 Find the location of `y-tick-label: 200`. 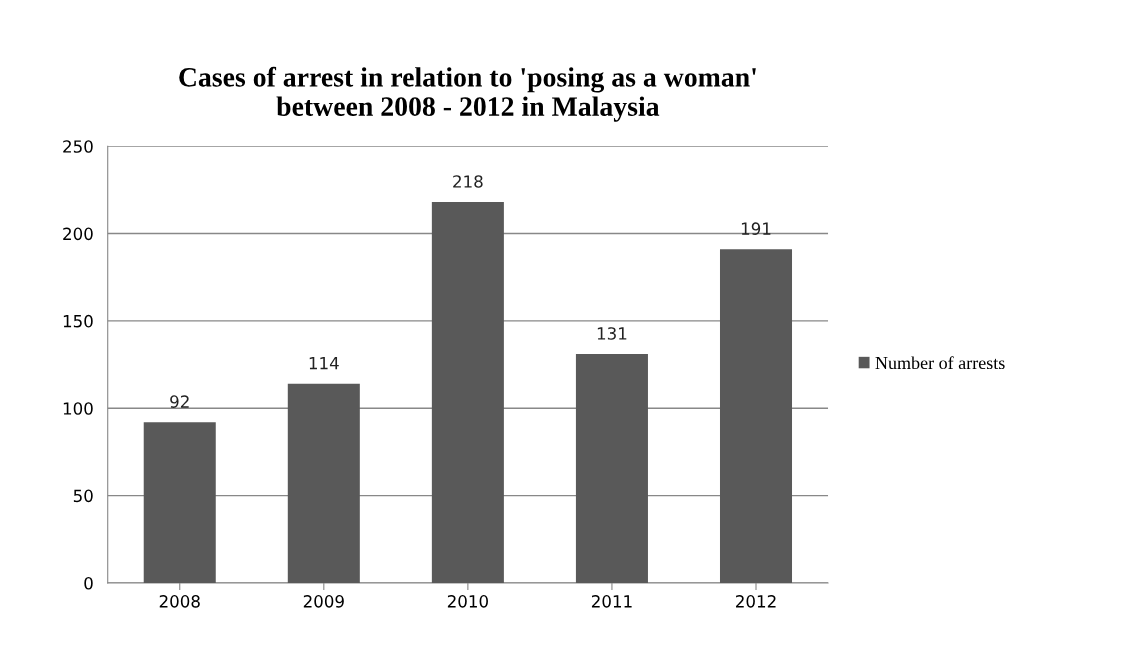

y-tick-label: 200 is located at coordinates (78, 234).